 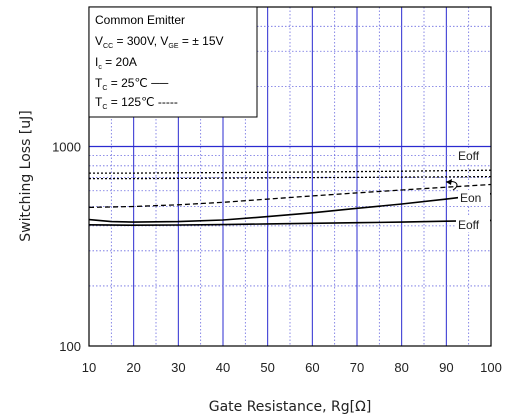 What do you see at coordinates (401, 367) in the screenshot?
I see `x-tick-label: 80` at bounding box center [401, 367].